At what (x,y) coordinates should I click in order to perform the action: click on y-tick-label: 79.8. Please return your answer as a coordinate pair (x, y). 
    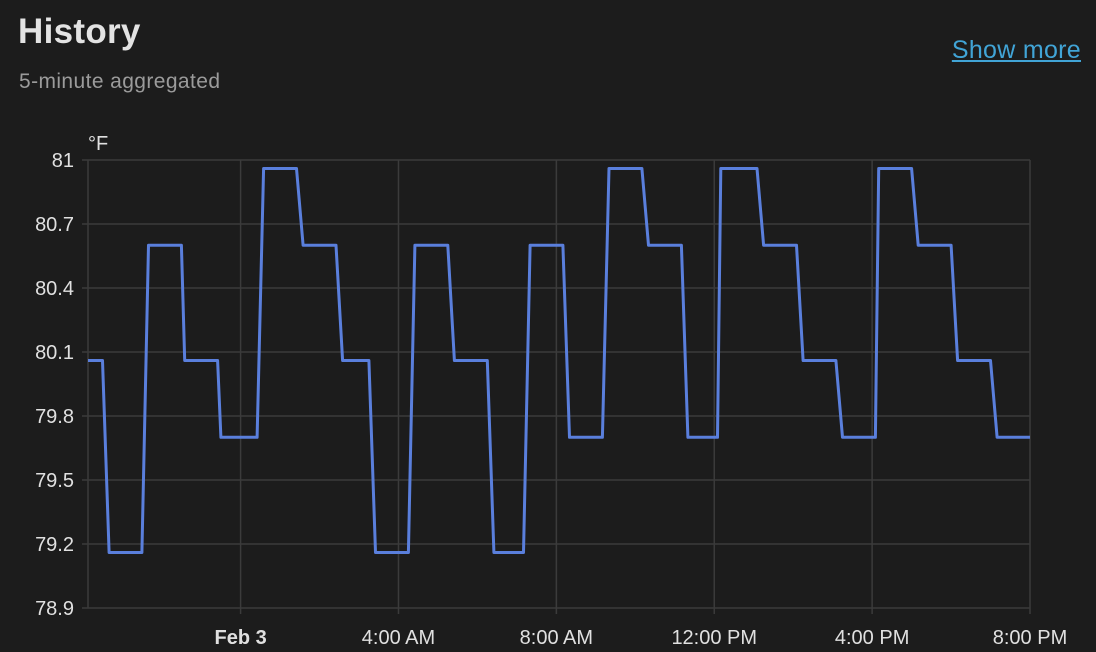
    Looking at the image, I should click on (54, 417).